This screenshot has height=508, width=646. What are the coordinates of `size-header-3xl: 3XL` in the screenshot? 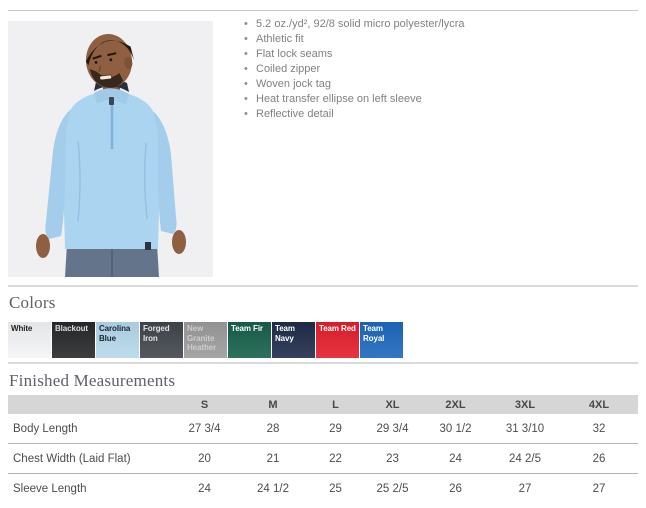 It's located at (525, 404).